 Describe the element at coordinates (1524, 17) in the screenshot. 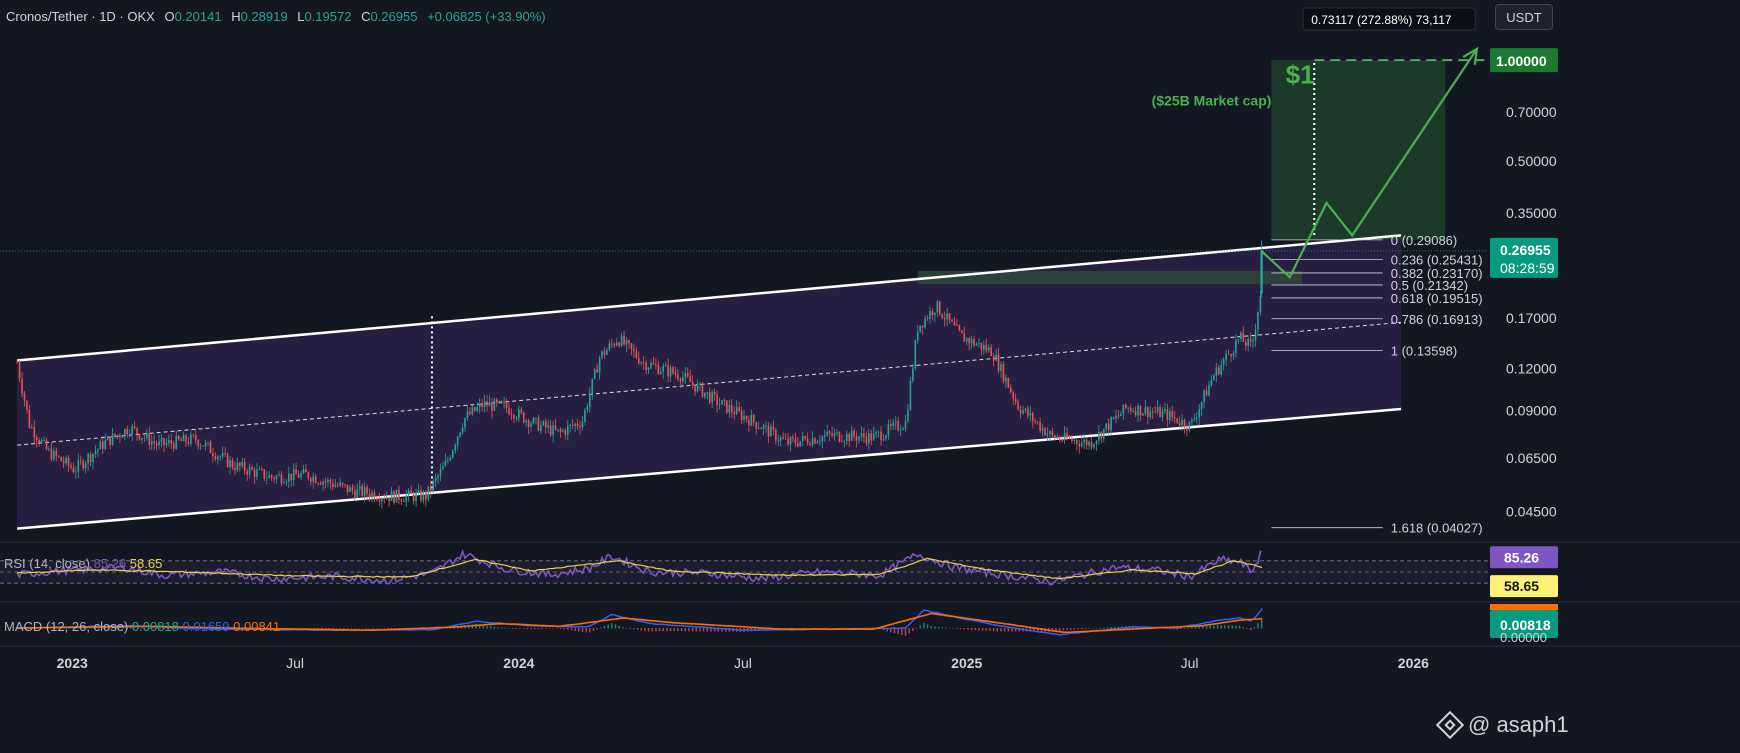

I see `currency-button: USDT` at that location.